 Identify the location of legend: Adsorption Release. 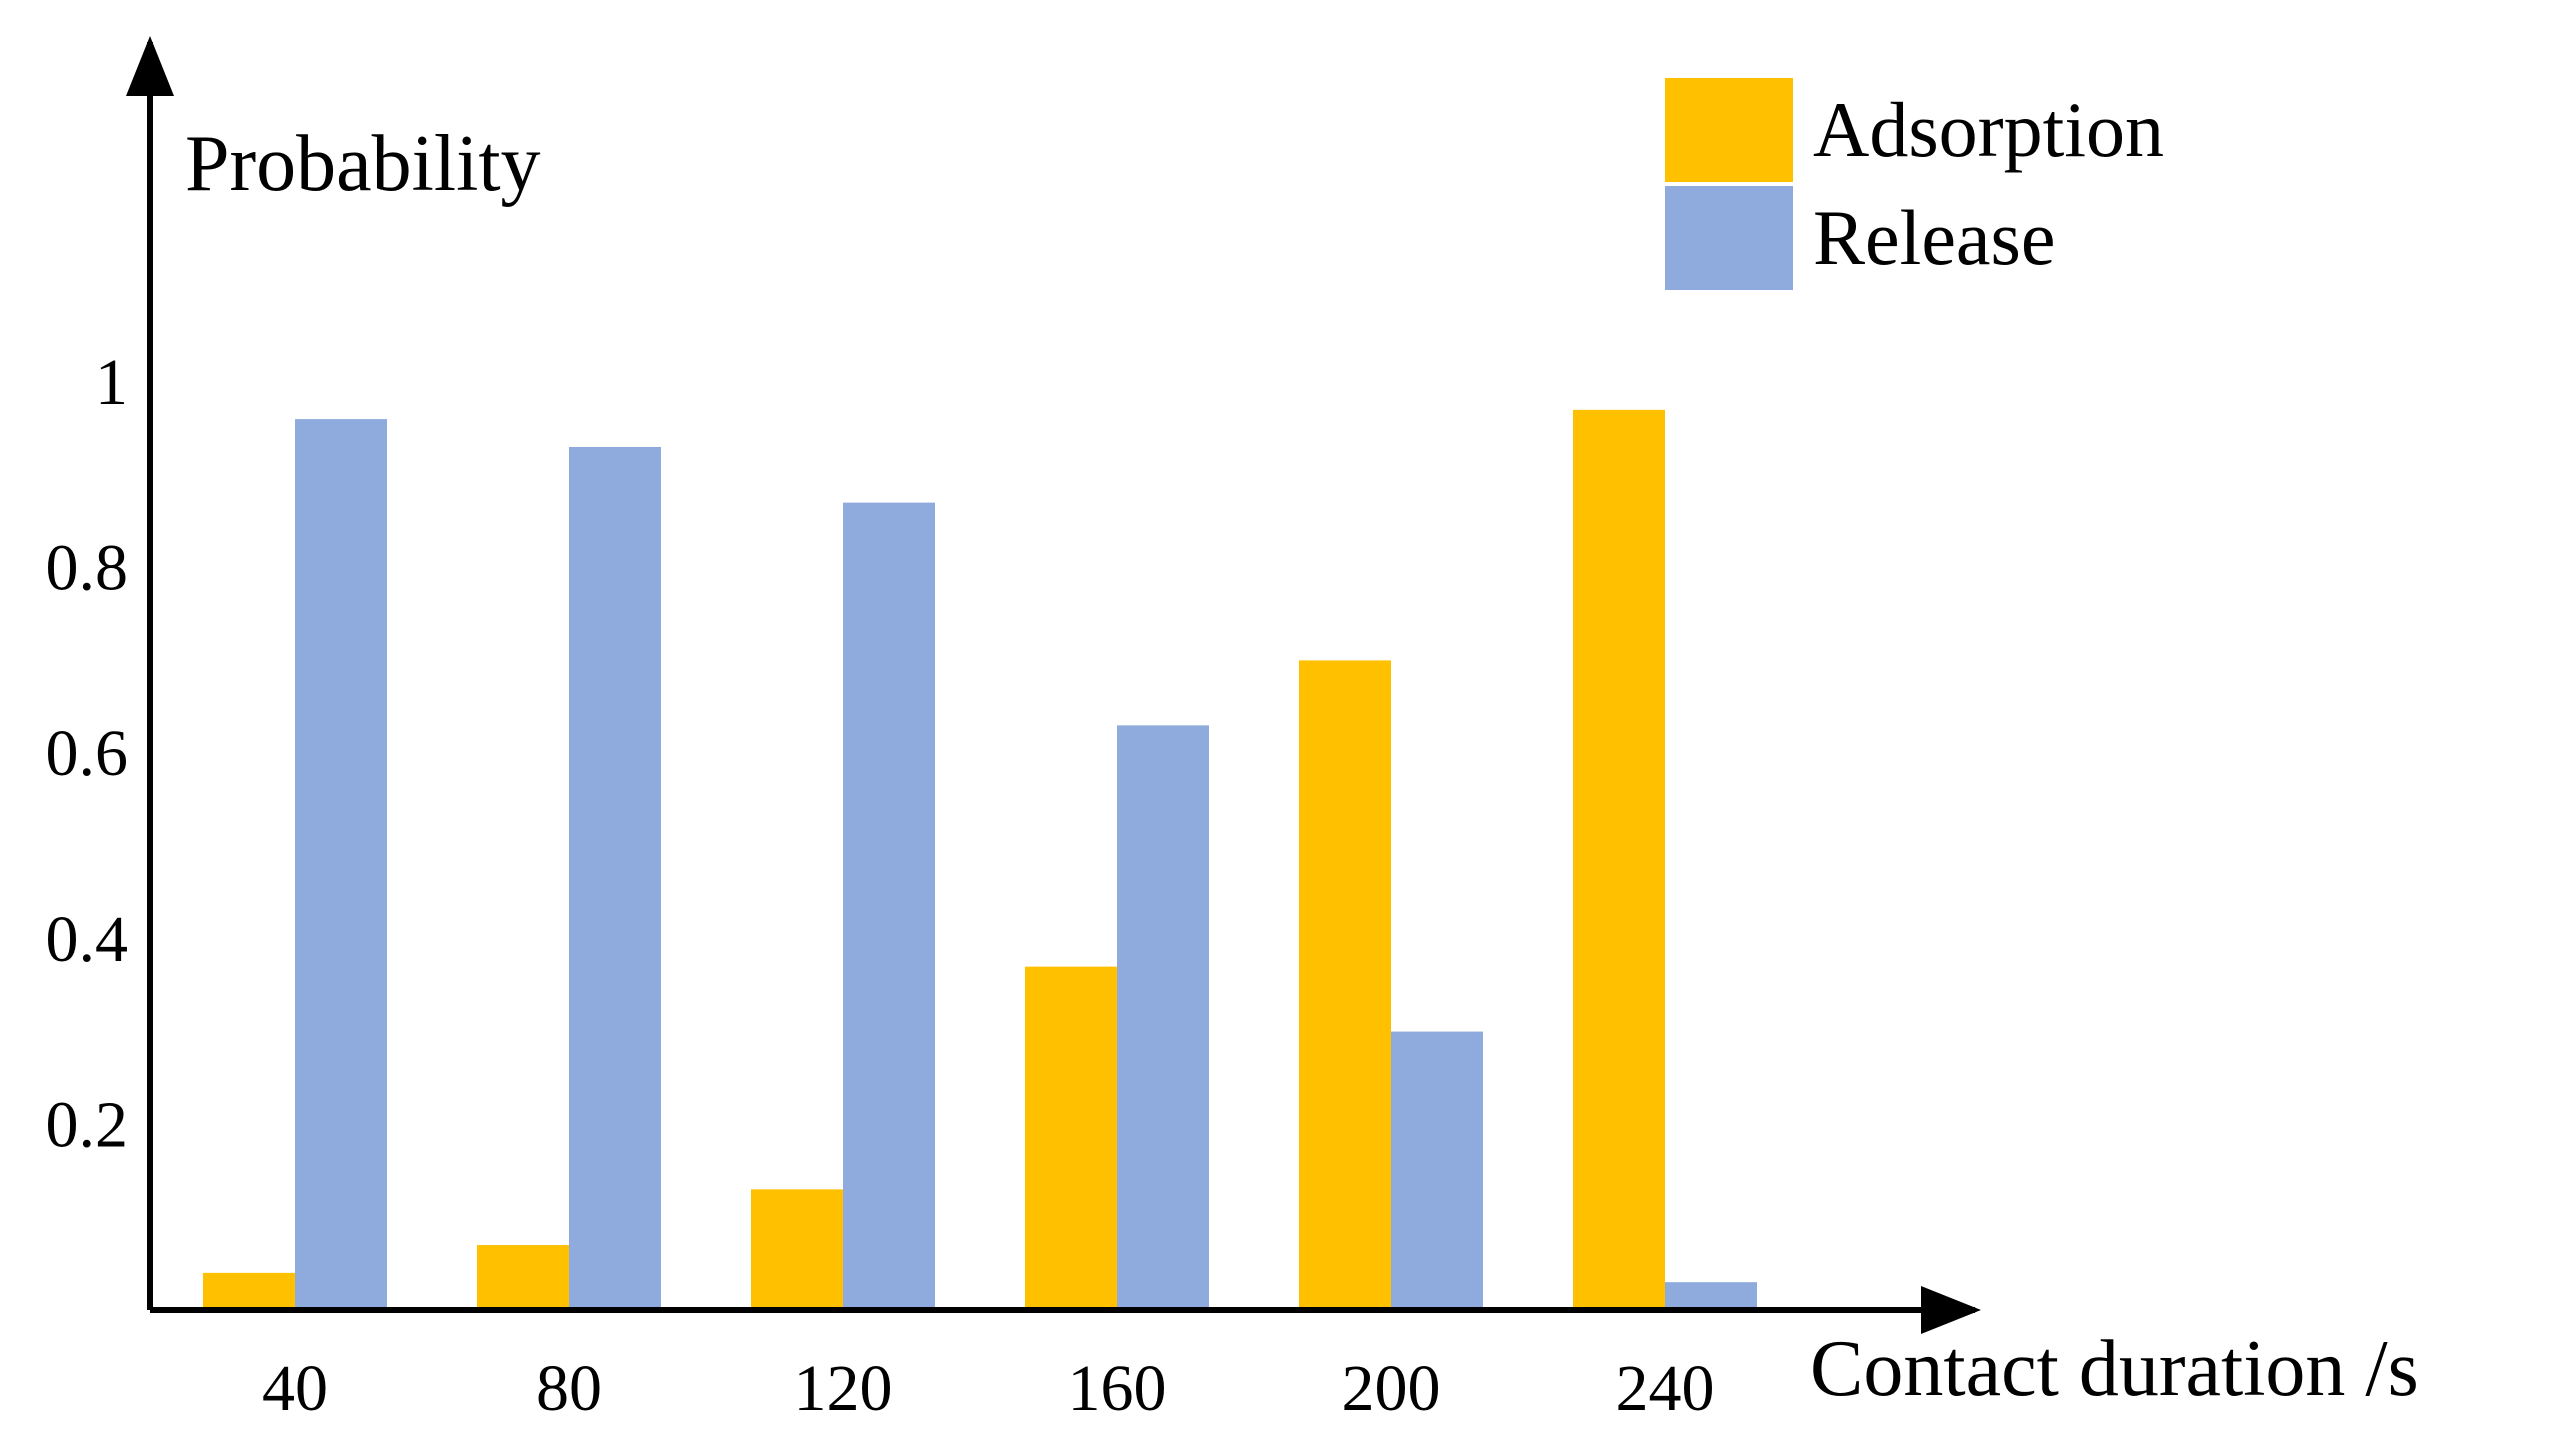
(1914, 184).